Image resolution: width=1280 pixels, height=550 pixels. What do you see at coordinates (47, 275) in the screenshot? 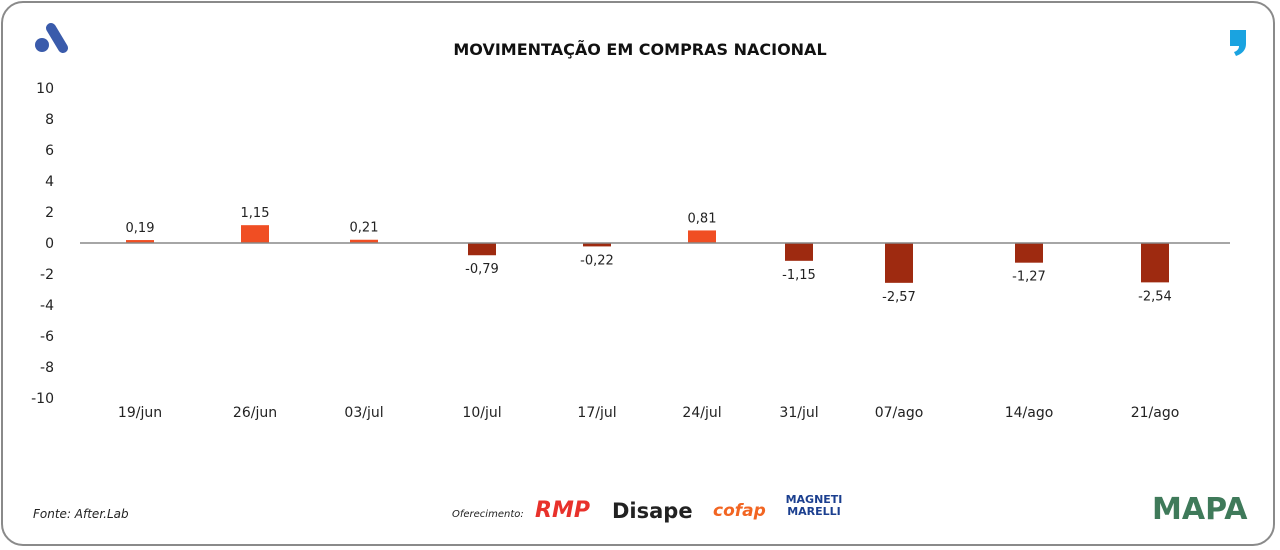
I see `y-tick-label: -2` at bounding box center [47, 275].